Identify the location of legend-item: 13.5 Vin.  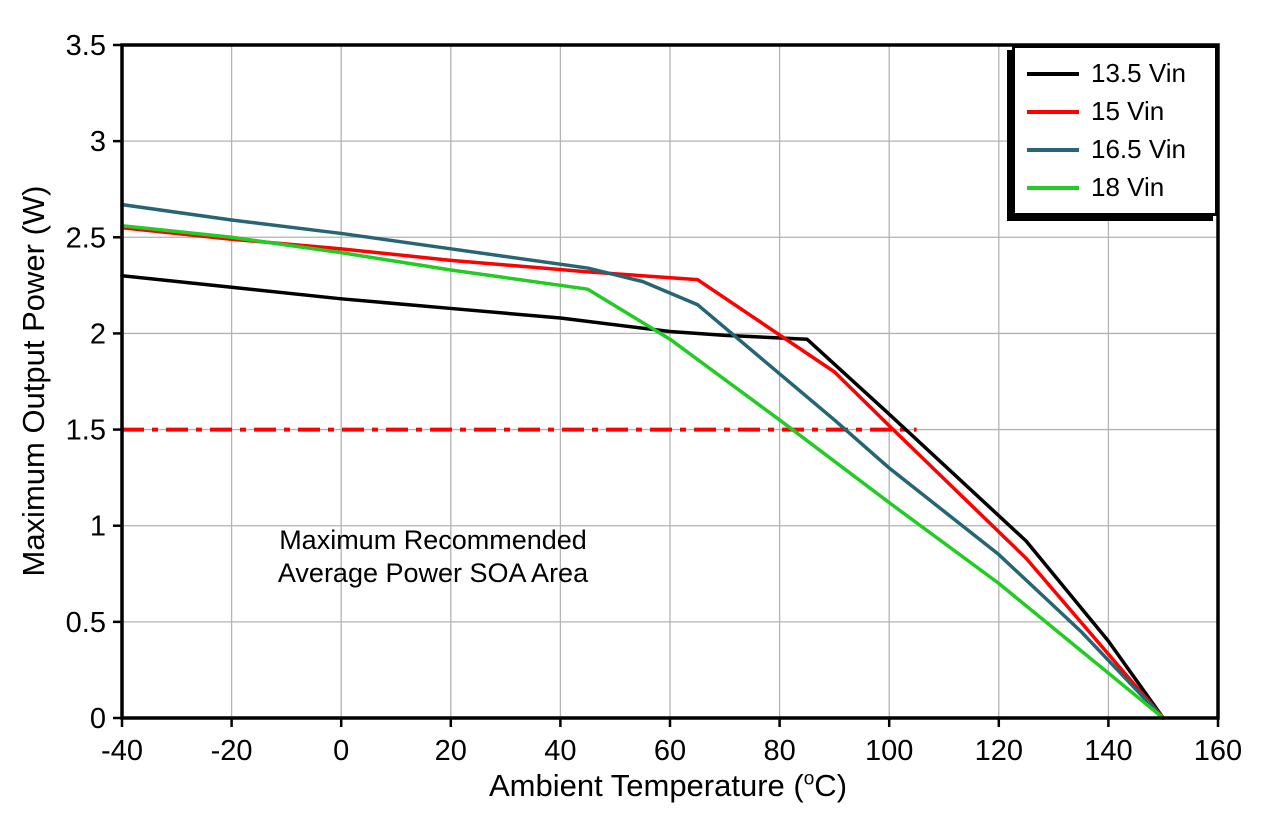
(1116, 73).